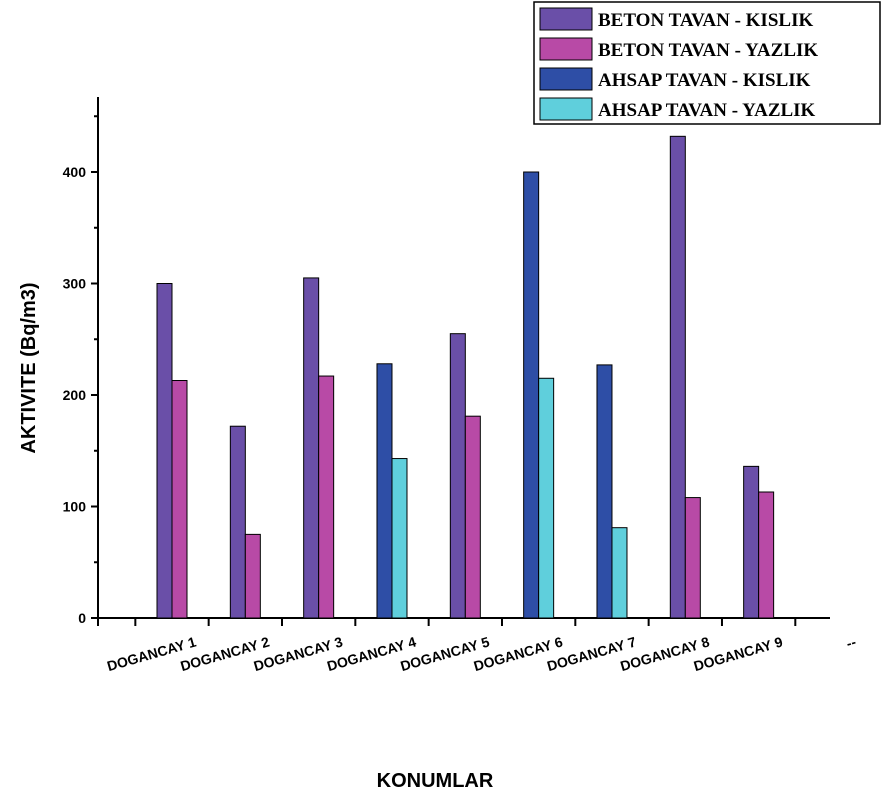 This screenshot has width=882, height=803. Describe the element at coordinates (705, 20) in the screenshot. I see `legend-label: BETON TAVAN - KISLIK` at that location.